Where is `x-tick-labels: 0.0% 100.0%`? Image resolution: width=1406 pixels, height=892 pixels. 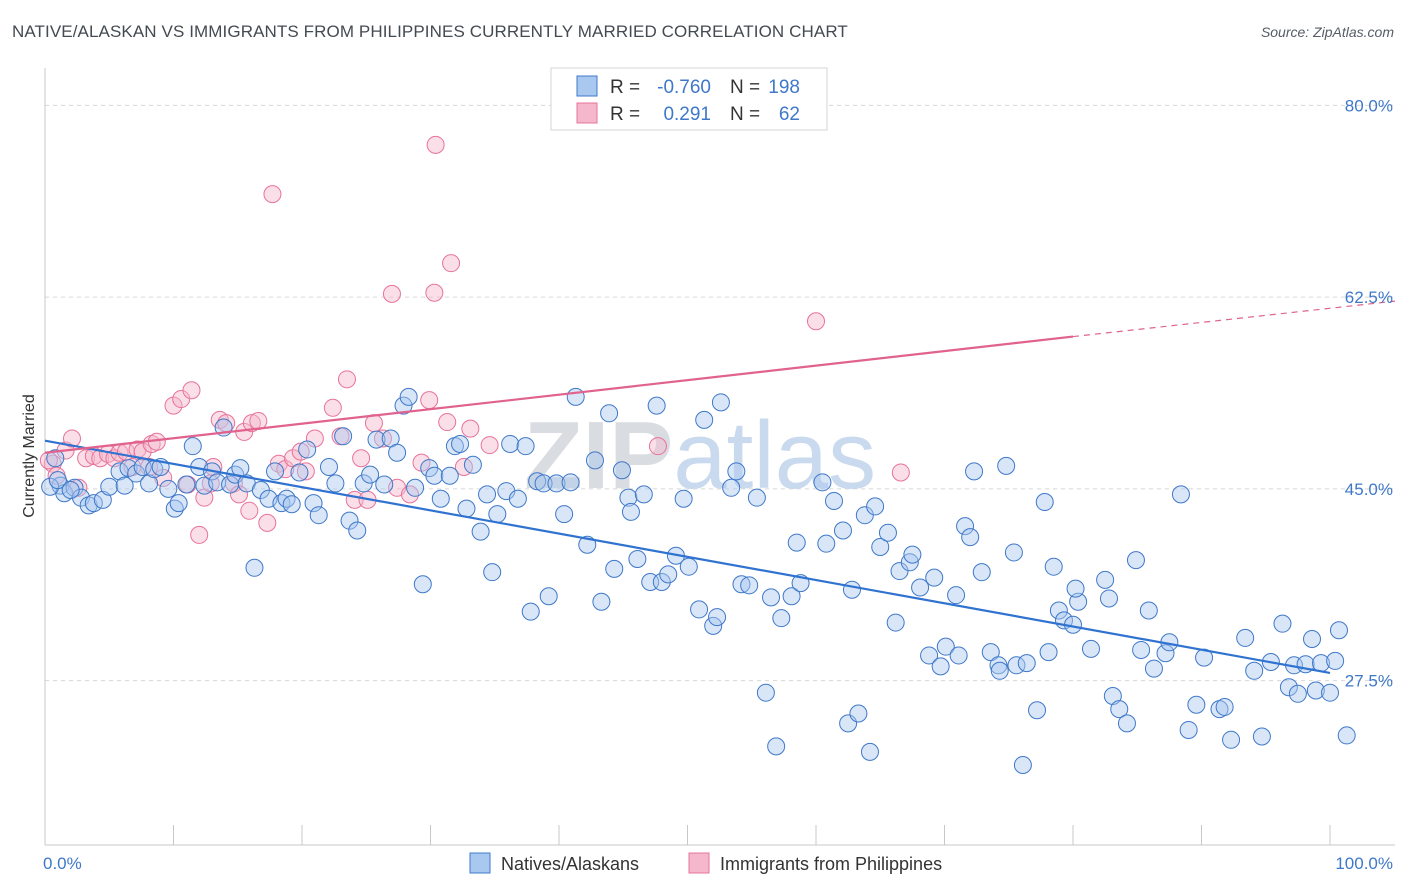 x-tick-labels: 0.0% 100.0% is located at coordinates (718, 863).